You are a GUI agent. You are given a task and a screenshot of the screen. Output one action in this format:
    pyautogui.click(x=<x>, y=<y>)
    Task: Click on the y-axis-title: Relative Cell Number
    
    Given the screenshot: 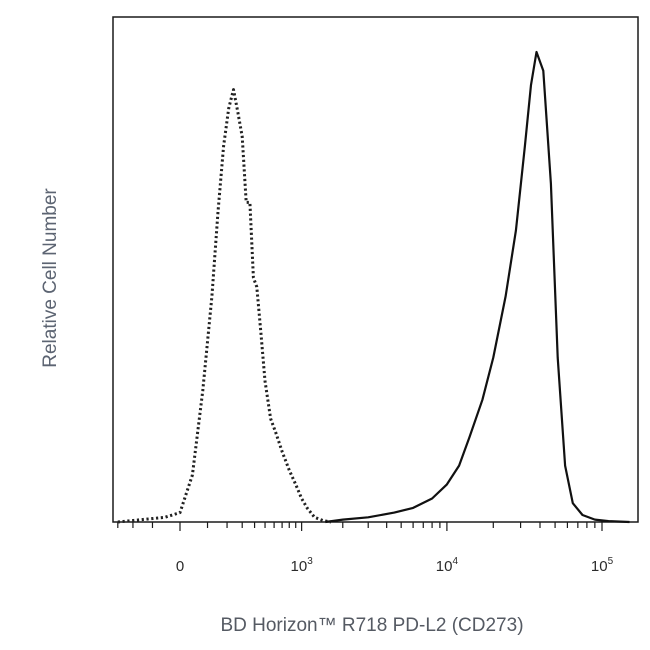 What is the action you would take?
    pyautogui.click(x=50, y=278)
    